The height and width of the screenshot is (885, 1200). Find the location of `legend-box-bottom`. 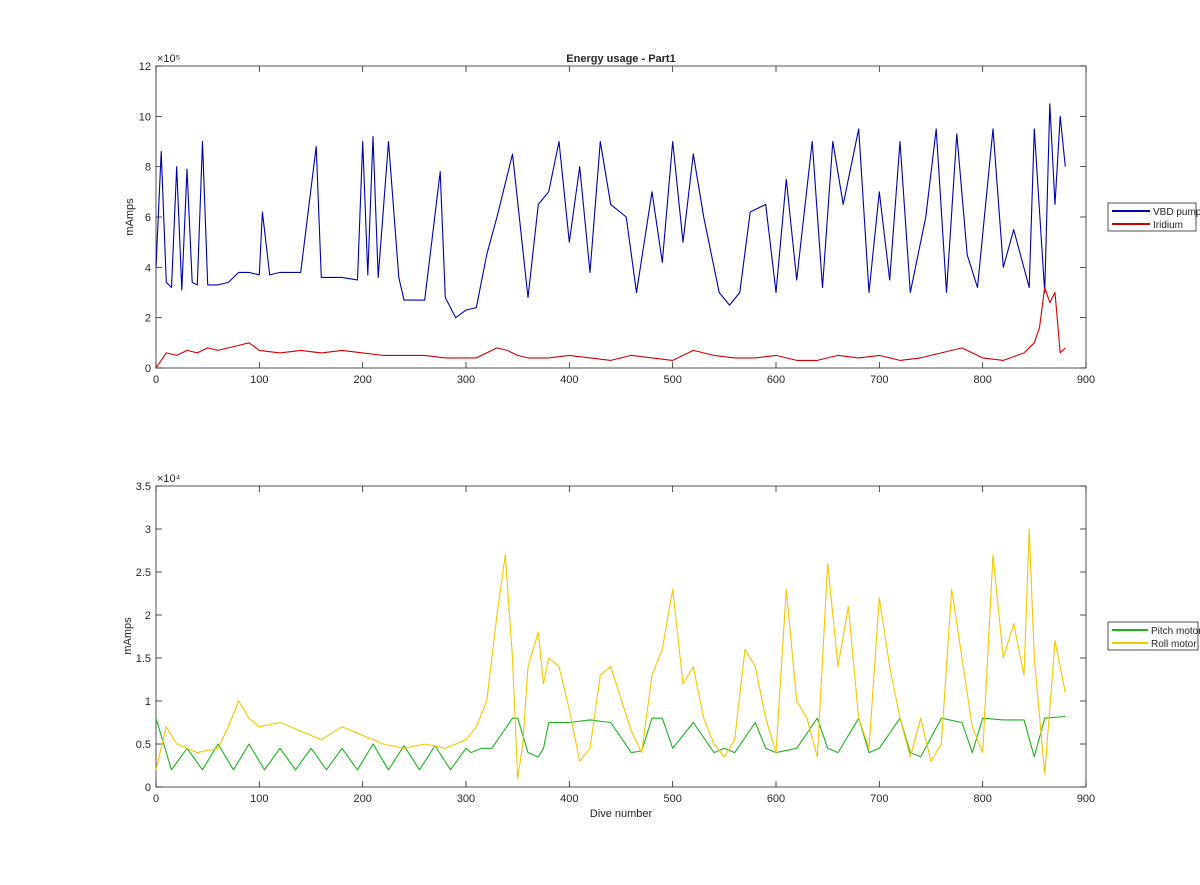

legend-box-bottom is located at coordinates (1153, 636).